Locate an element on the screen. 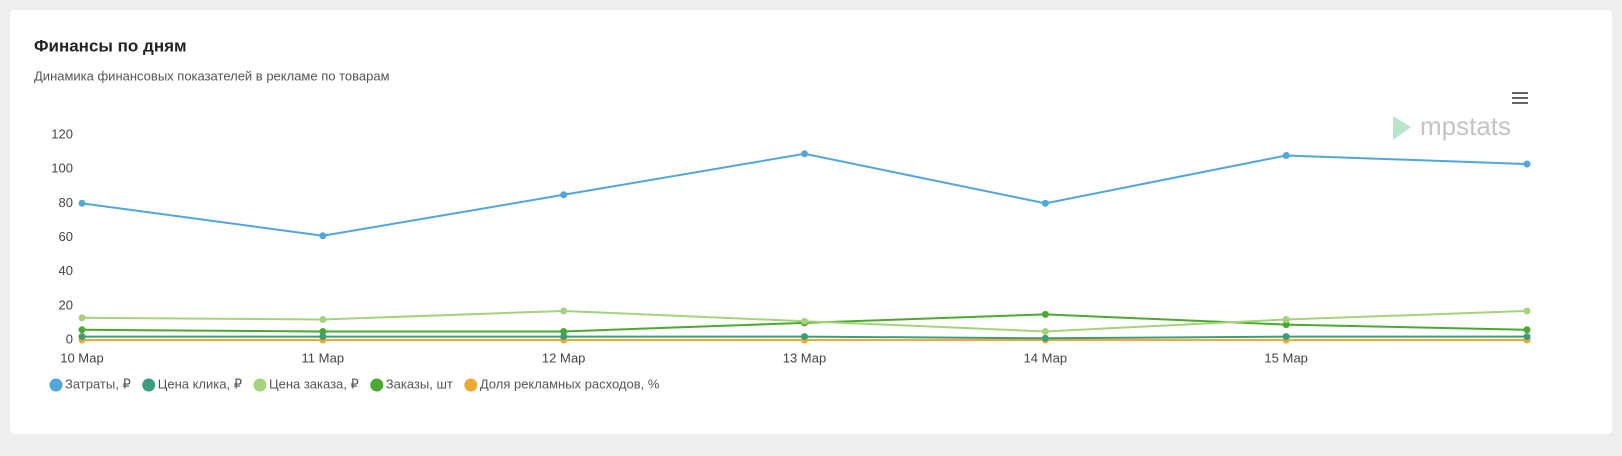  chart-title: Финансы по дням is located at coordinates (110, 45).